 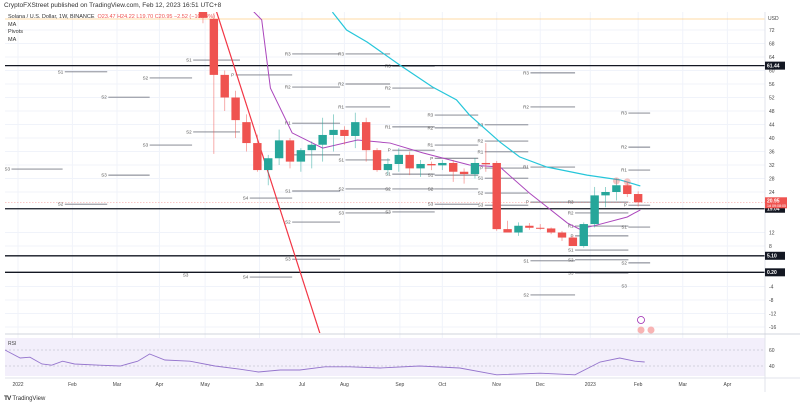 What do you see at coordinates (772, 85) in the screenshot?
I see `price-tick-label: 56` at bounding box center [772, 85].